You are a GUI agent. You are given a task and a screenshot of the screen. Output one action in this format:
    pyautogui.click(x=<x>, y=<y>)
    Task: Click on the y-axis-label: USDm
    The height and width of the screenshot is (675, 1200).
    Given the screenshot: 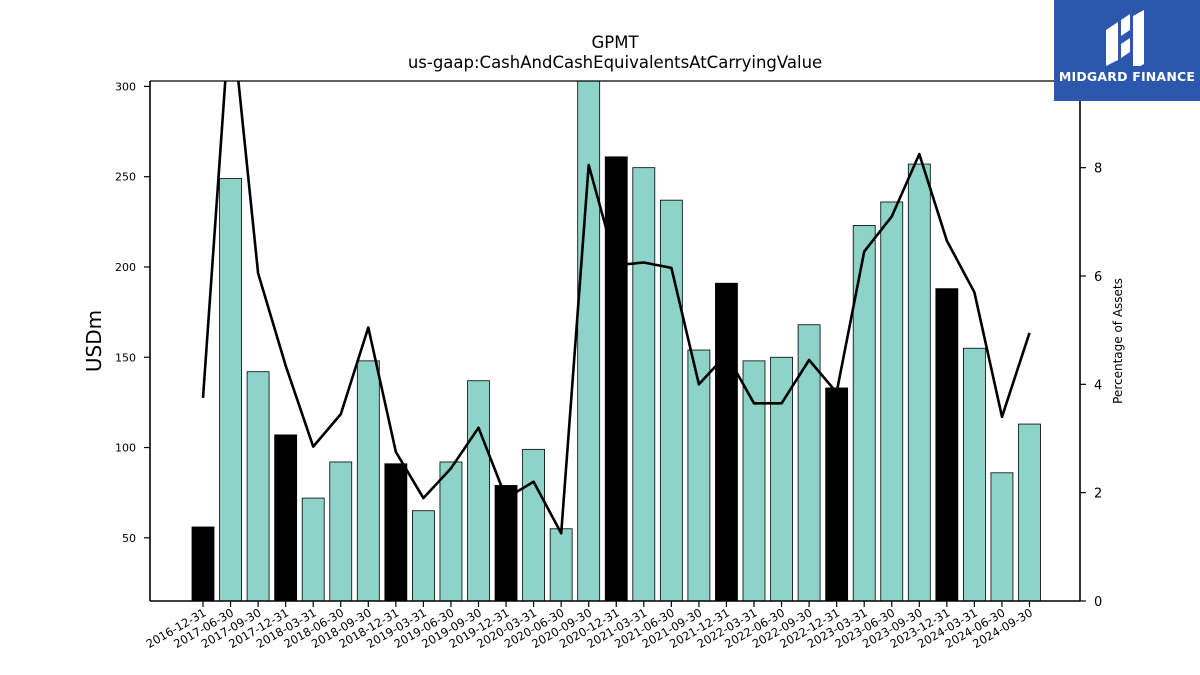 What is the action you would take?
    pyautogui.click(x=94, y=341)
    